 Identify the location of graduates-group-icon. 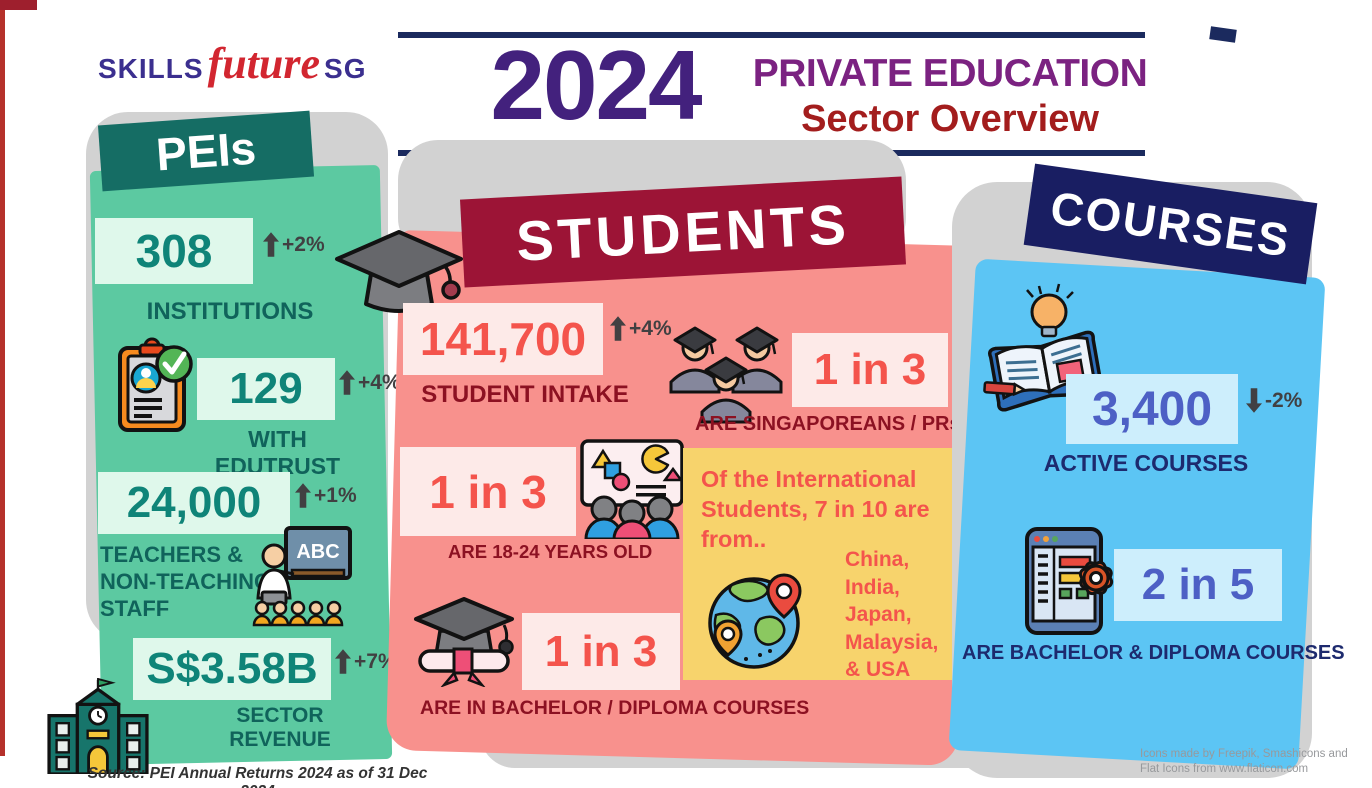
(726, 367).